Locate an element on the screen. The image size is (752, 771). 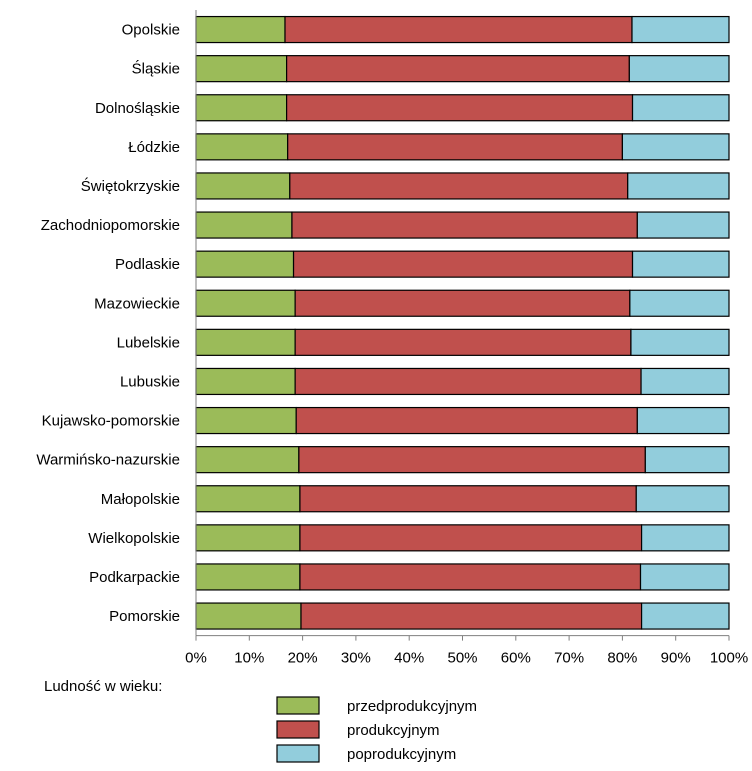
legend-swatch-przedprodukcyjnym is located at coordinates (298, 705).